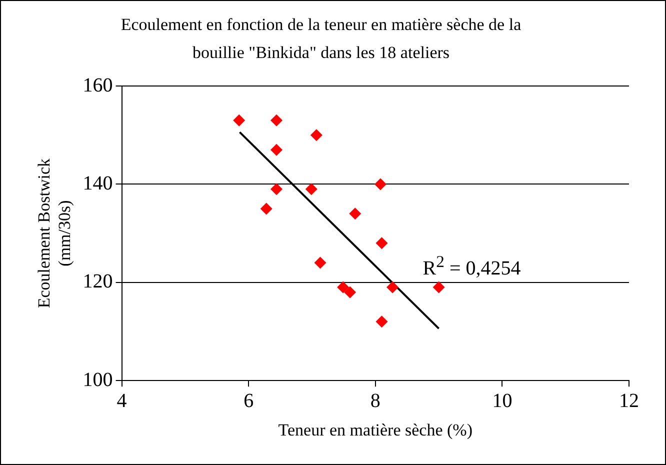  I want to click on y-tick-label: 120, so click(97, 281).